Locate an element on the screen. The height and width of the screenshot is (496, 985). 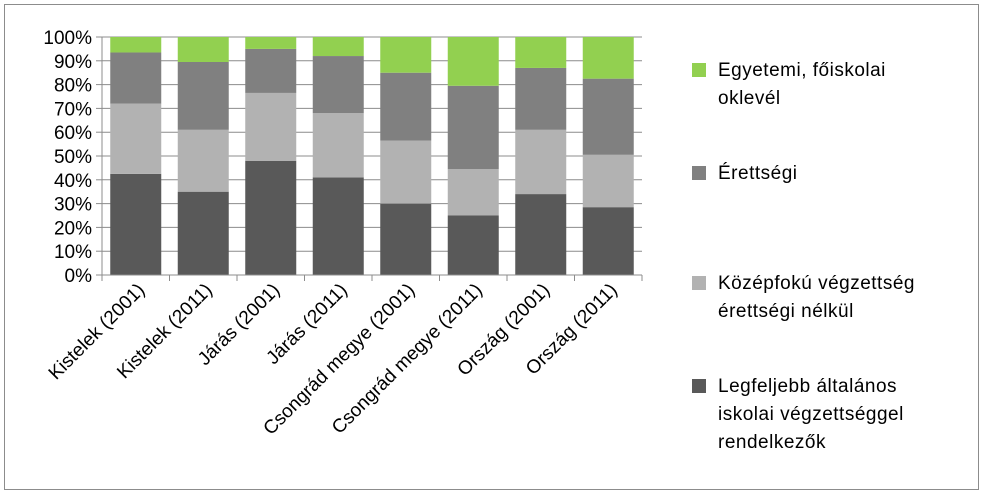
y-tick-label: 20% is located at coordinates (73, 228).